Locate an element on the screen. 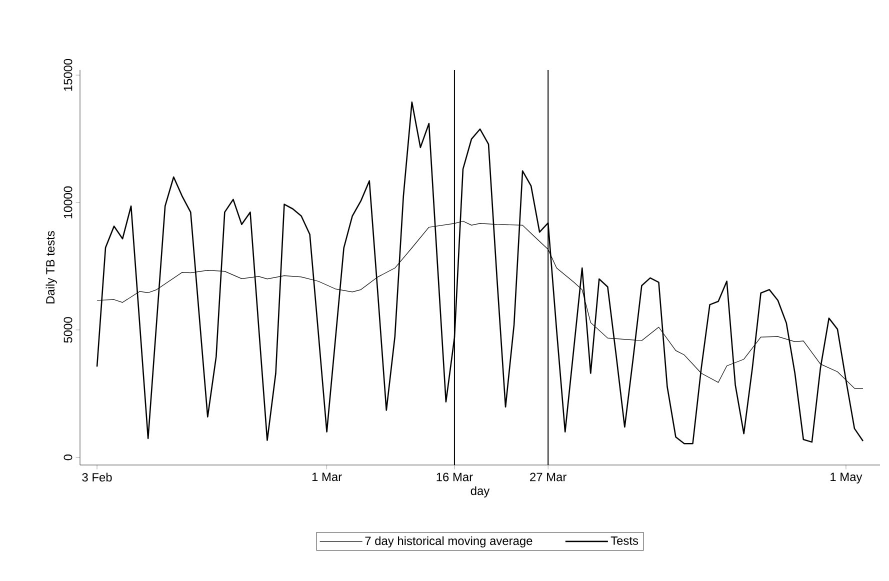 This screenshot has width=889, height=581. x-axis-title: day is located at coordinates (480, 492).